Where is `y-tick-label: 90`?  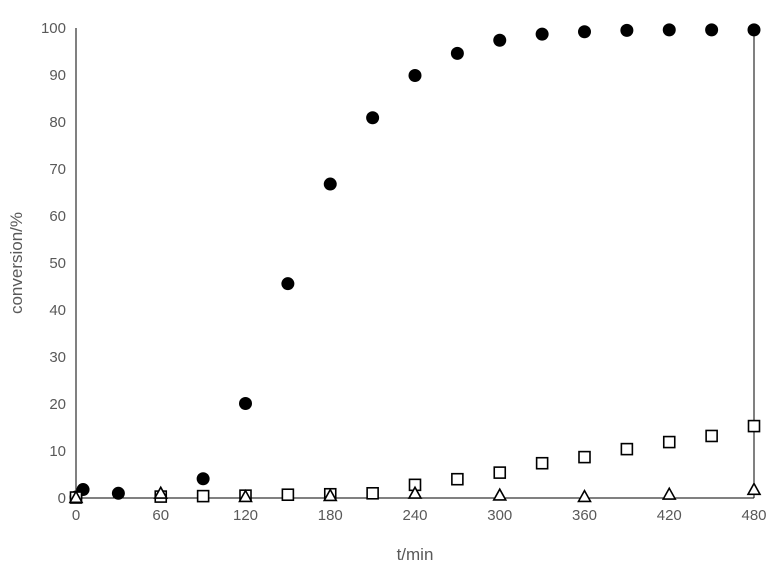
y-tick-label: 90 is located at coordinates (57, 75).